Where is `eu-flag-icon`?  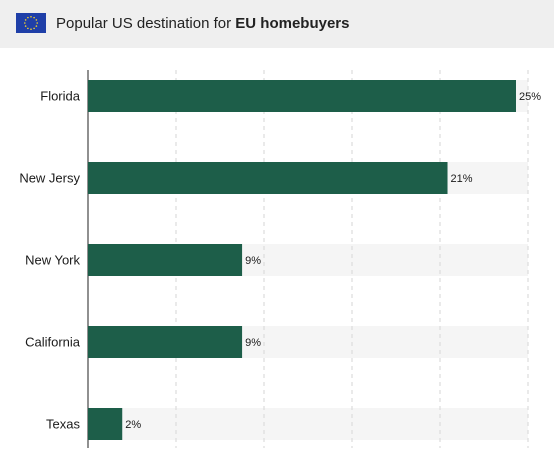 eu-flag-icon is located at coordinates (31, 23).